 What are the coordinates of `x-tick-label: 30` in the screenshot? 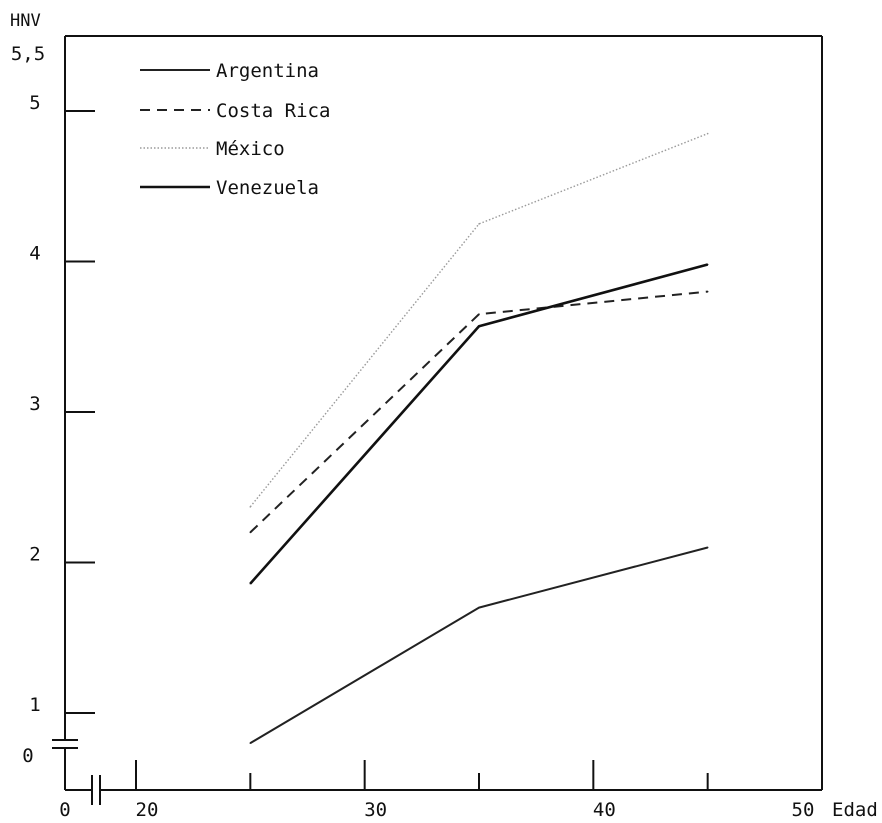 It's located at (375, 810).